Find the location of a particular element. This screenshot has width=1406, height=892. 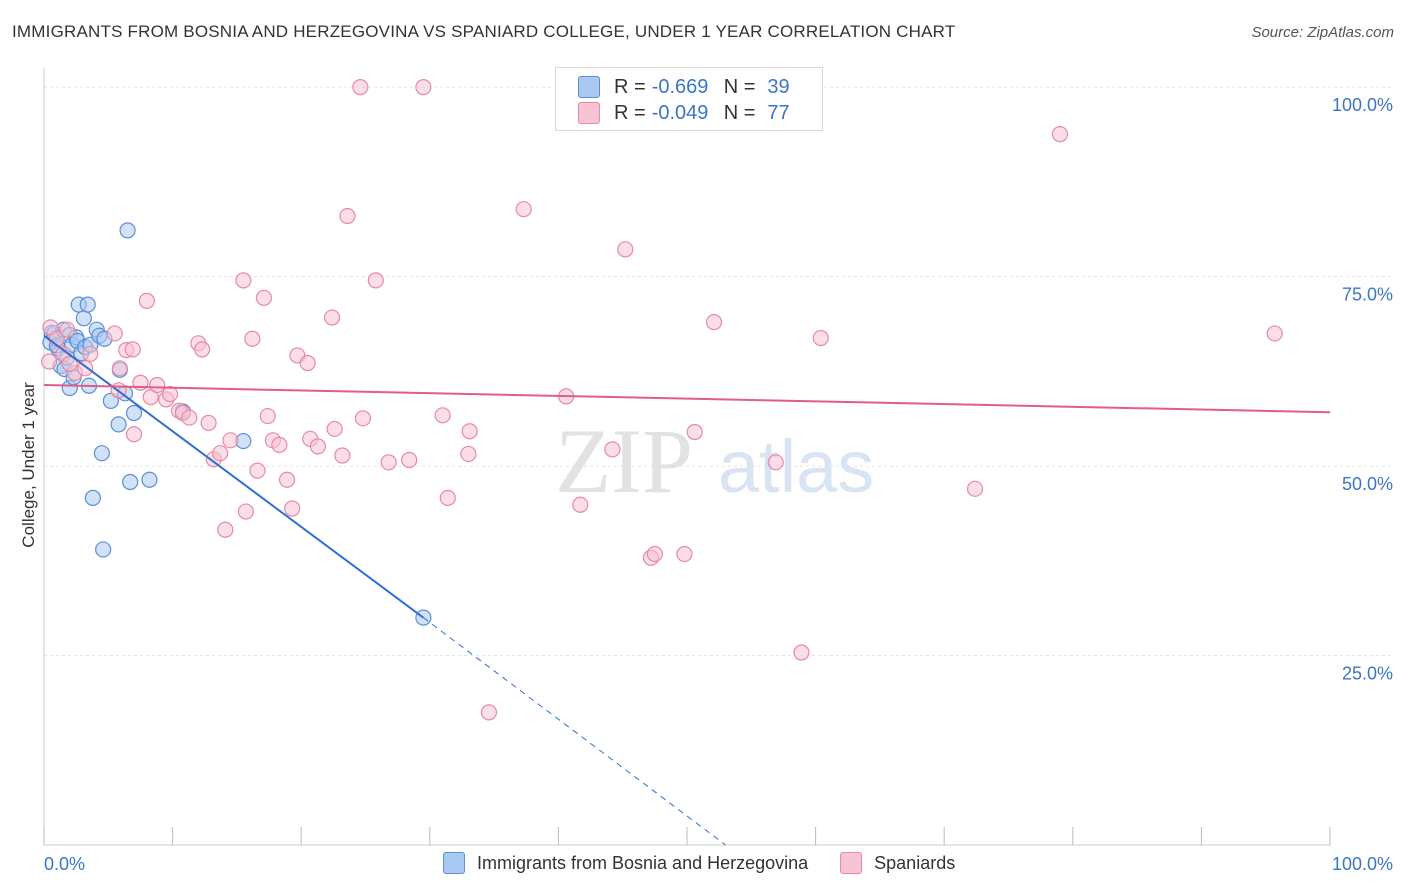

series-swatch-bosnia is located at coordinates (454, 863).